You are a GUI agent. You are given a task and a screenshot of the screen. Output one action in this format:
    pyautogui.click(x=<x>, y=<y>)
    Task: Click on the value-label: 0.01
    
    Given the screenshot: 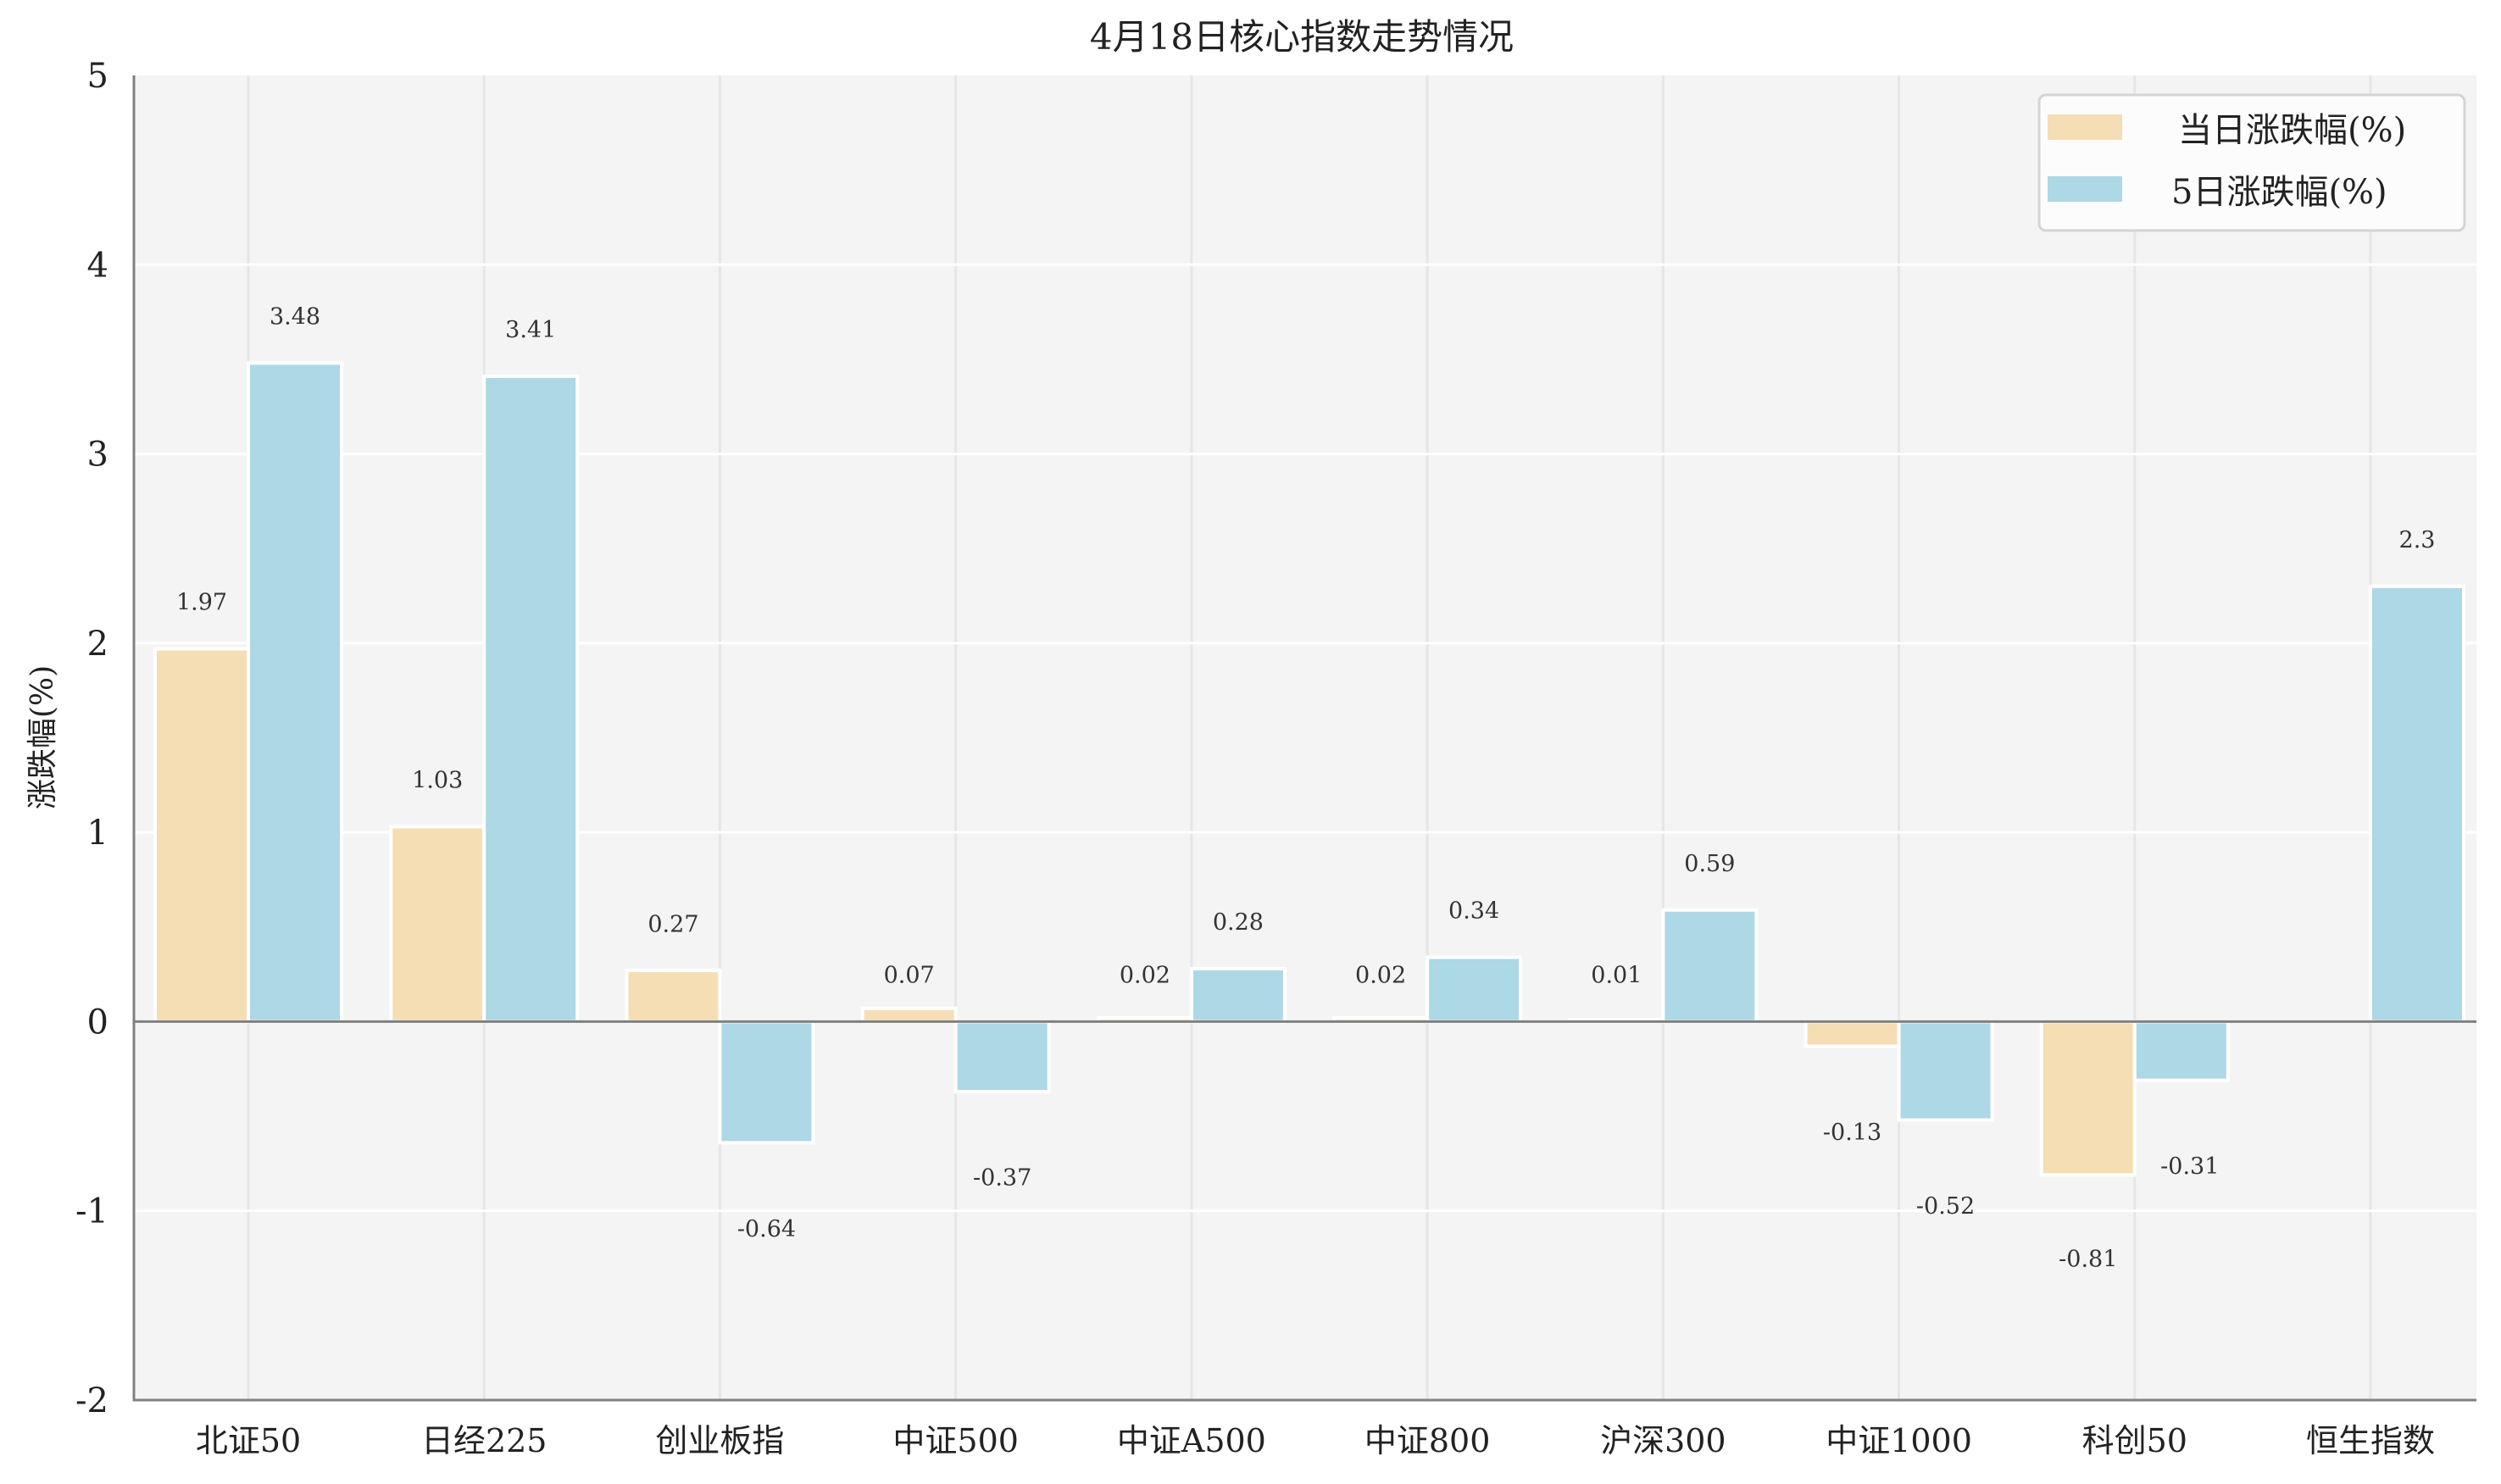 What is the action you would take?
    pyautogui.click(x=1616, y=976)
    